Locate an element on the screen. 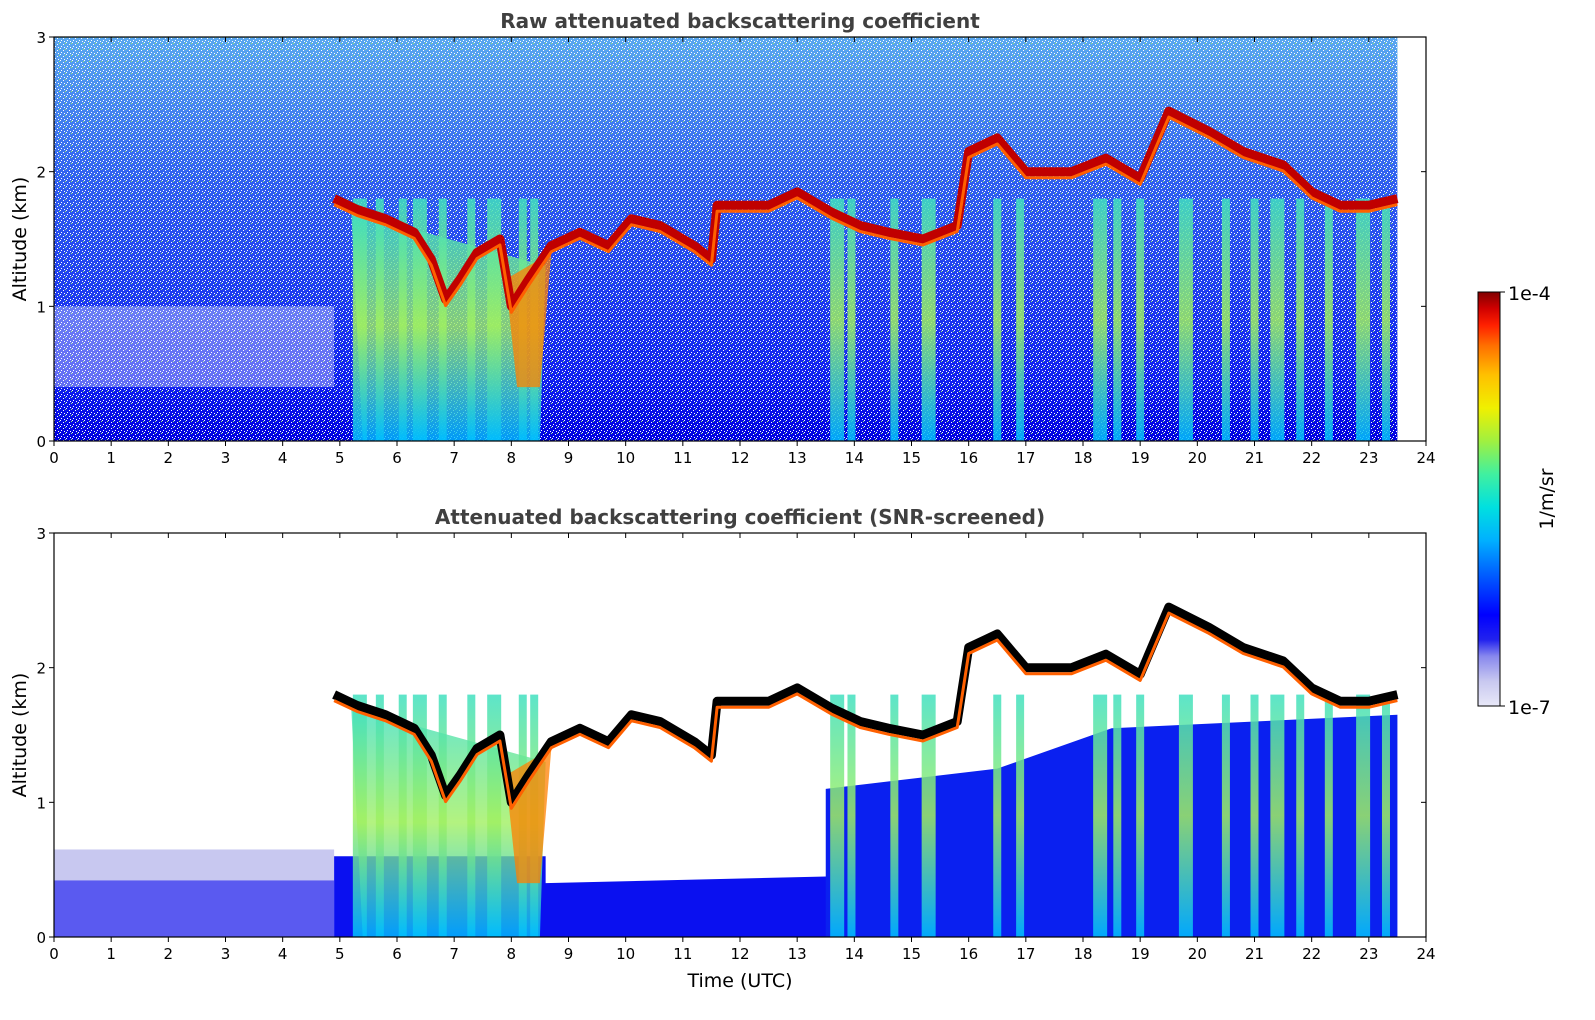 The image size is (1595, 1020). boundary-layer is located at coordinates (194, 908).